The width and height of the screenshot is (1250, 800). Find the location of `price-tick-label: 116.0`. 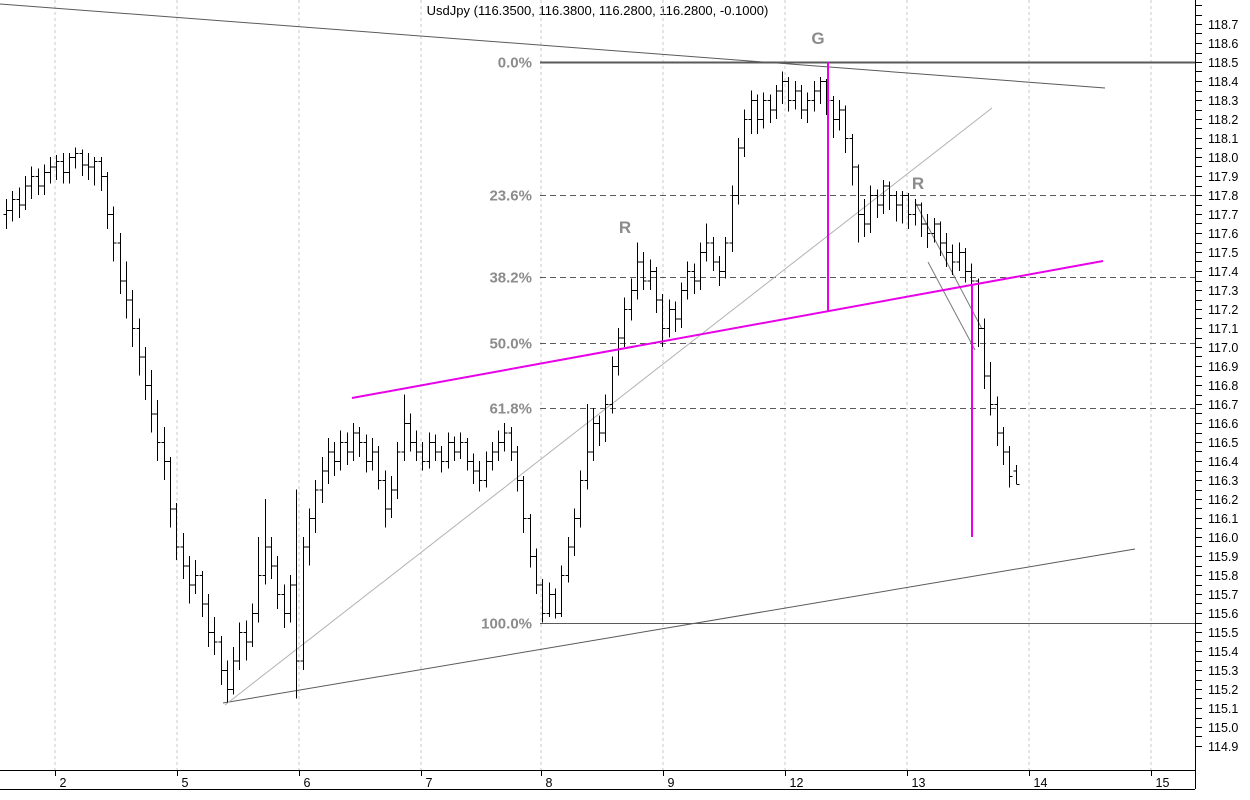

price-tick-label: 116.0 is located at coordinates (1223, 538).